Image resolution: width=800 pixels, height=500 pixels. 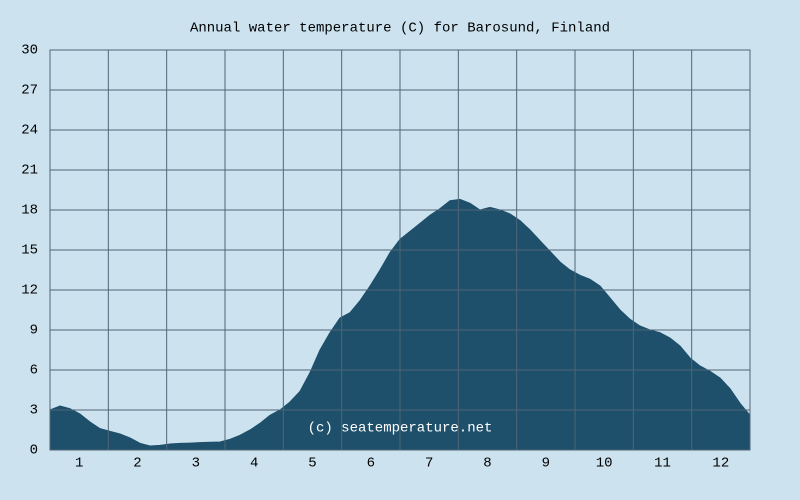 What do you see at coordinates (254, 464) in the screenshot?
I see `x-tick-label: 4` at bounding box center [254, 464].